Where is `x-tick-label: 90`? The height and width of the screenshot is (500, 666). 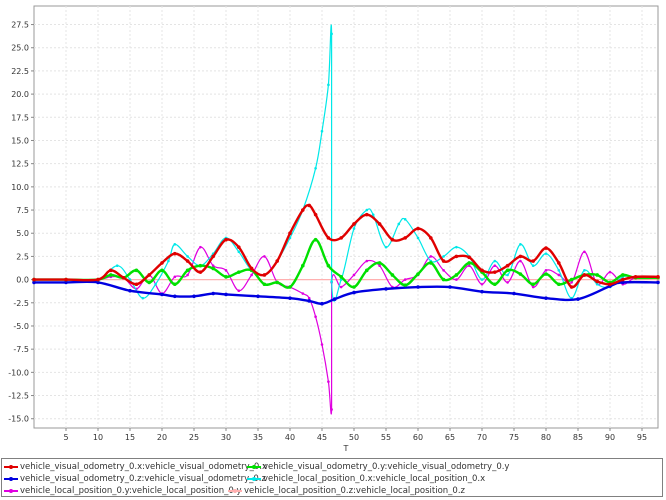 x-tick-label: 90 is located at coordinates (610, 437).